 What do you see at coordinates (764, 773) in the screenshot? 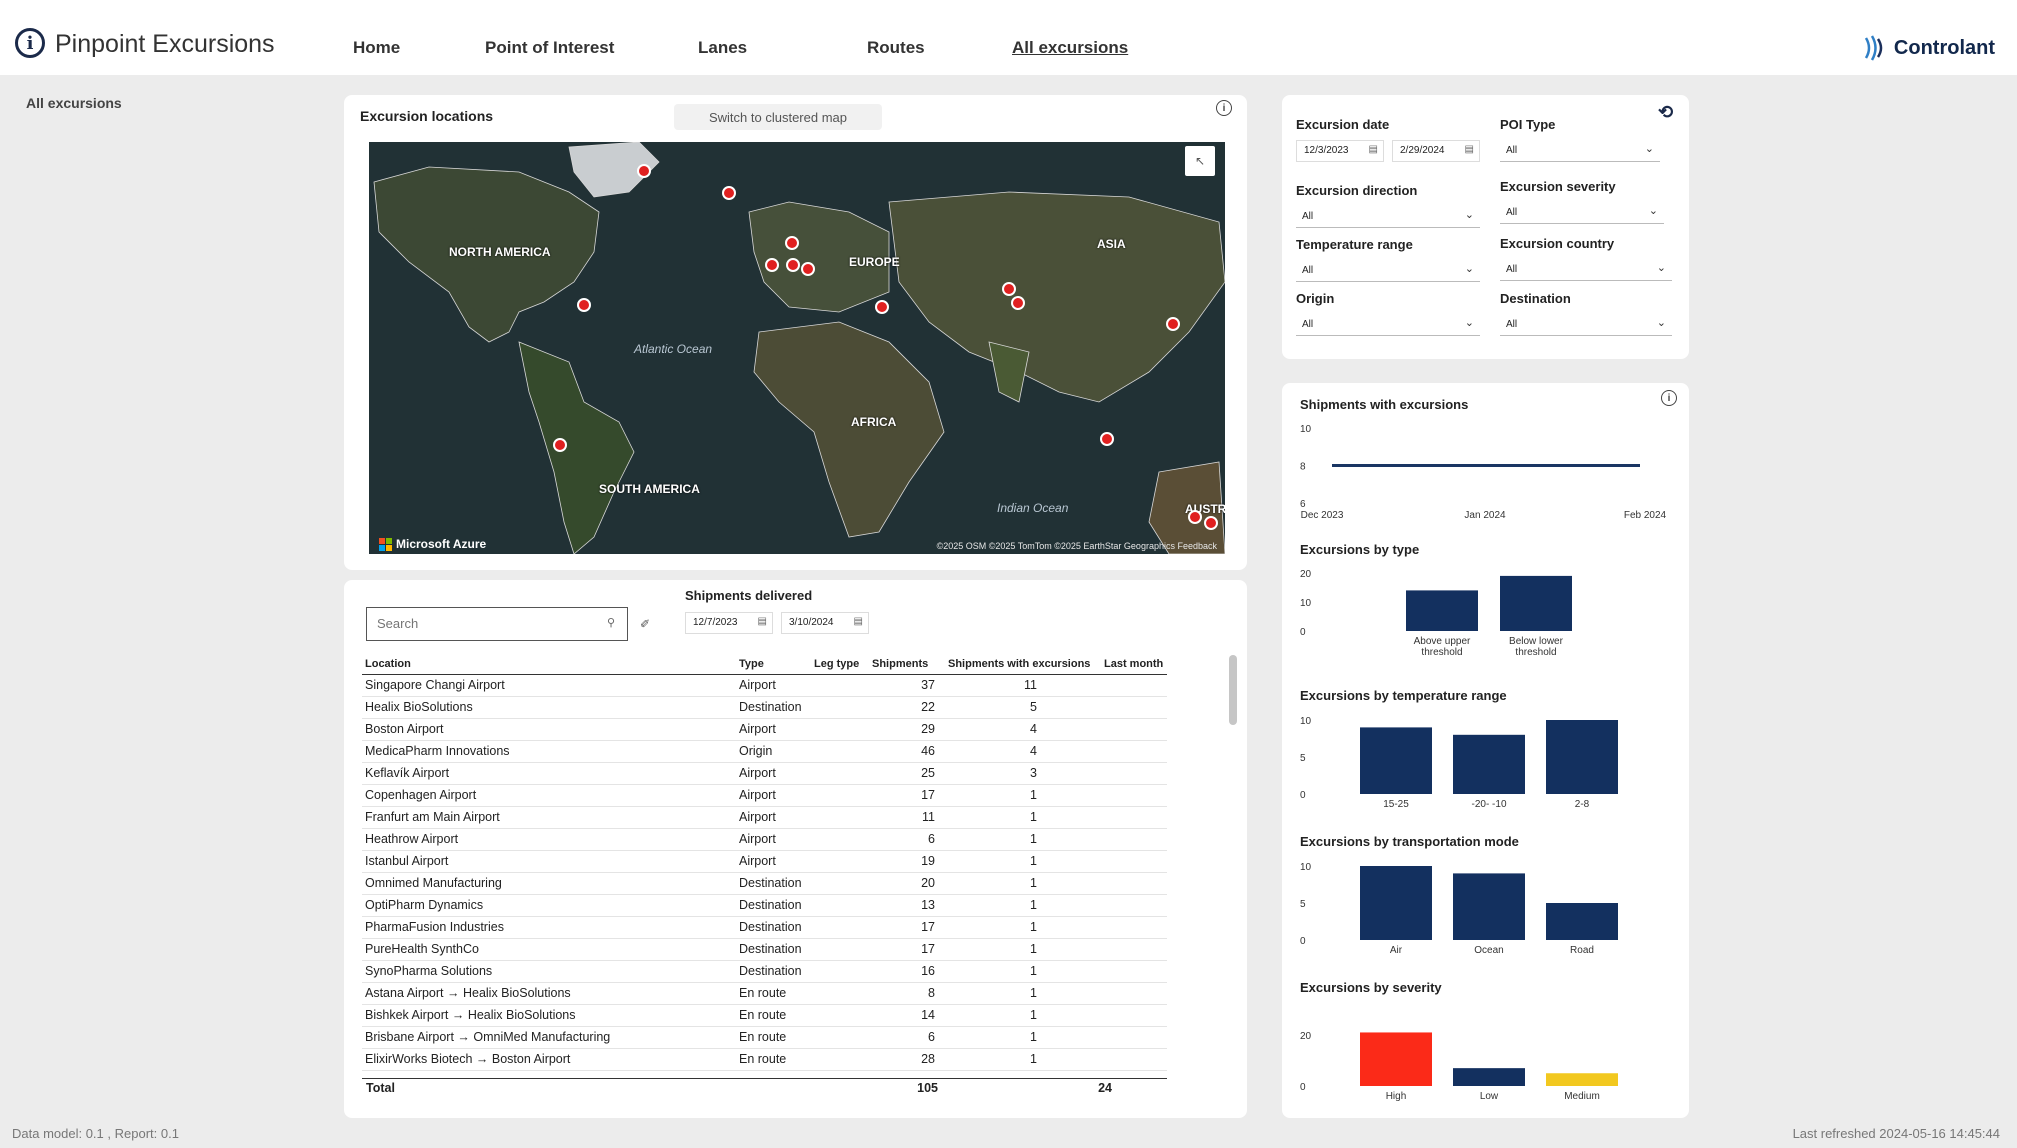
I see `table-row: Keflavík Airport Airport 25 3` at bounding box center [764, 773].